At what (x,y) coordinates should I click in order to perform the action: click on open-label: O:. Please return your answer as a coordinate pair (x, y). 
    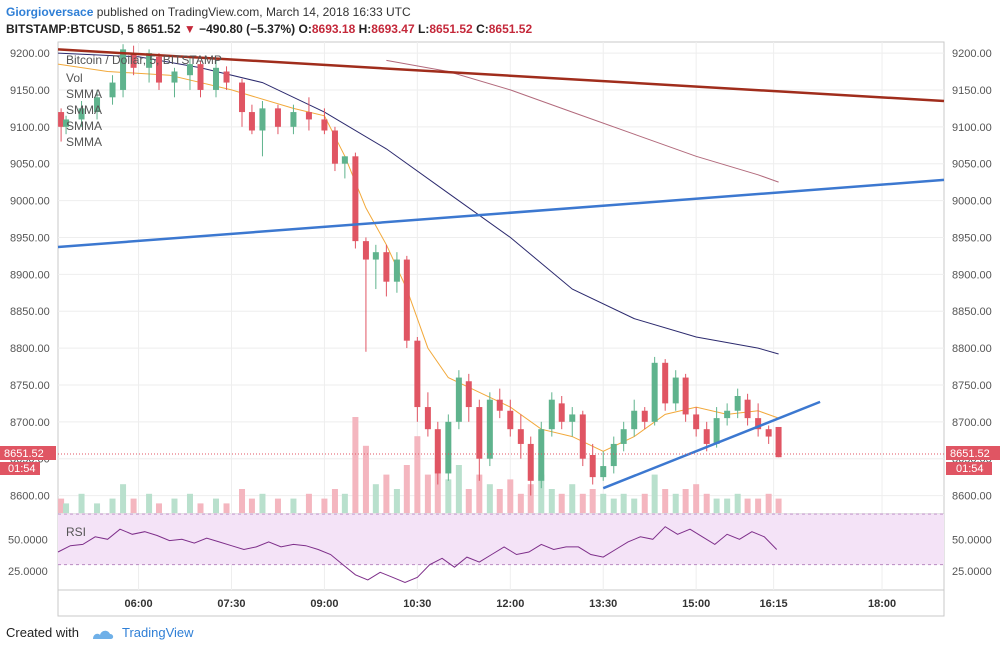
    Looking at the image, I should click on (305, 29).